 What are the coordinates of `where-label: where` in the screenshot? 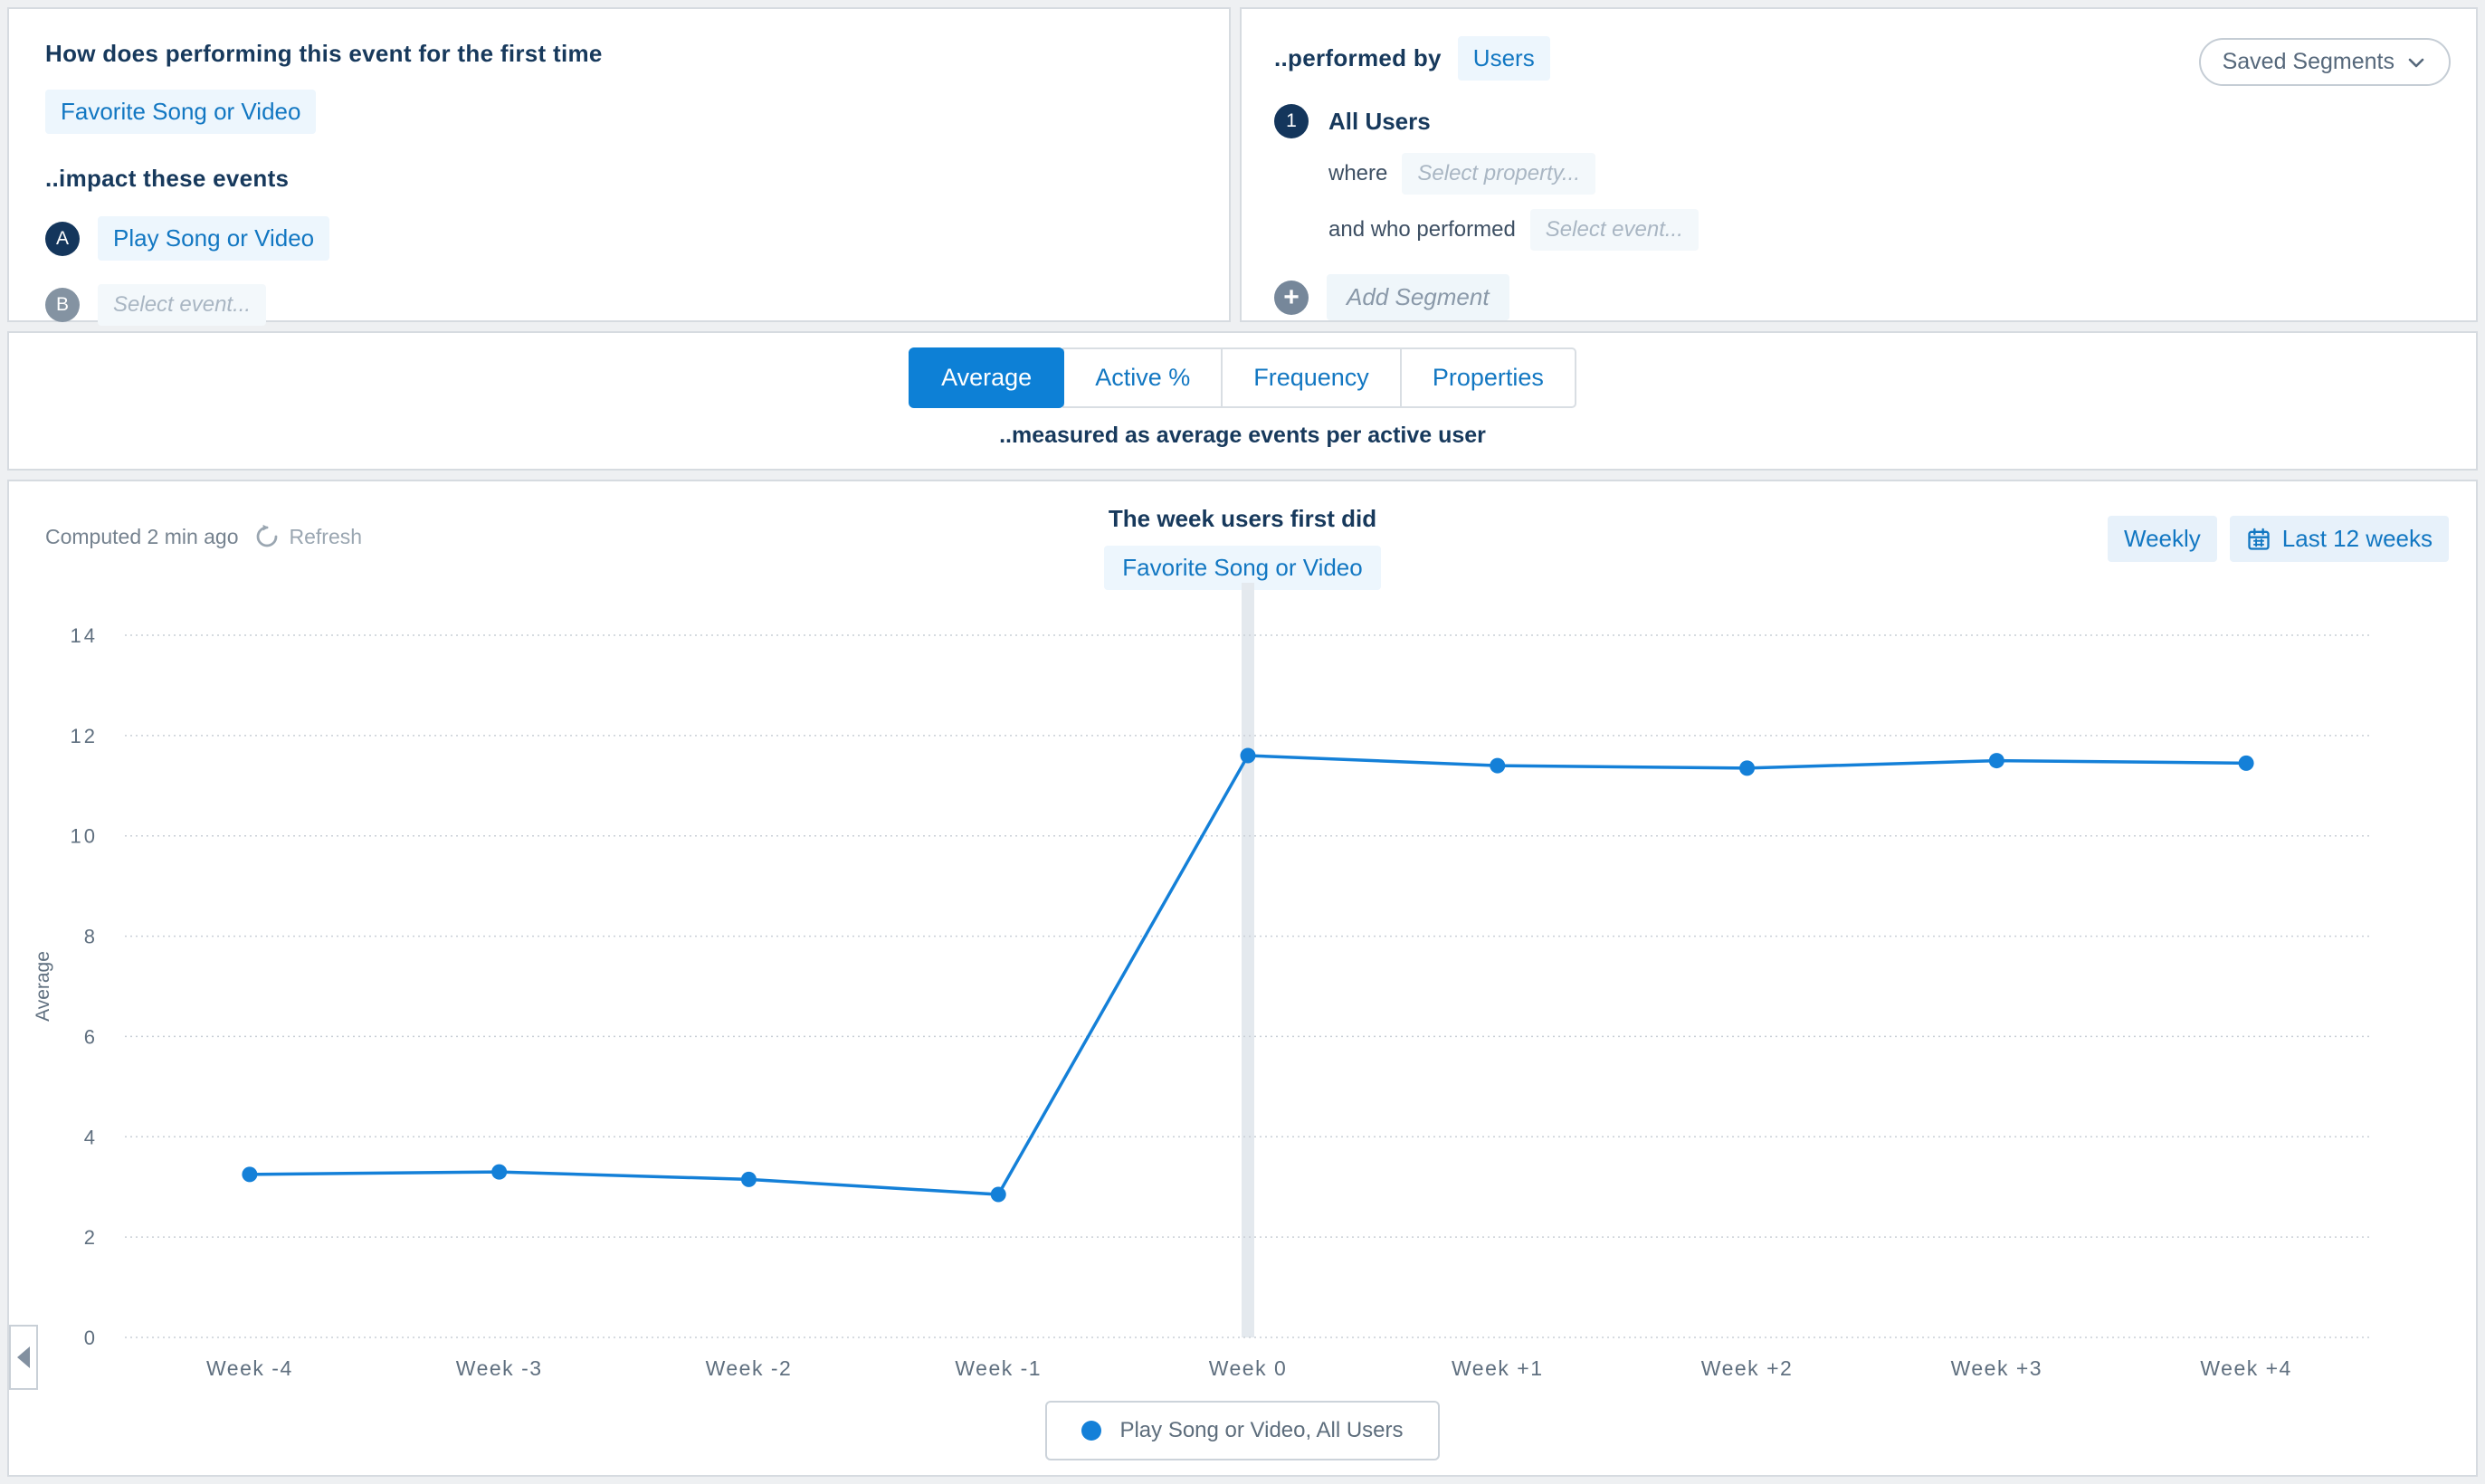 It's located at (1358, 173).